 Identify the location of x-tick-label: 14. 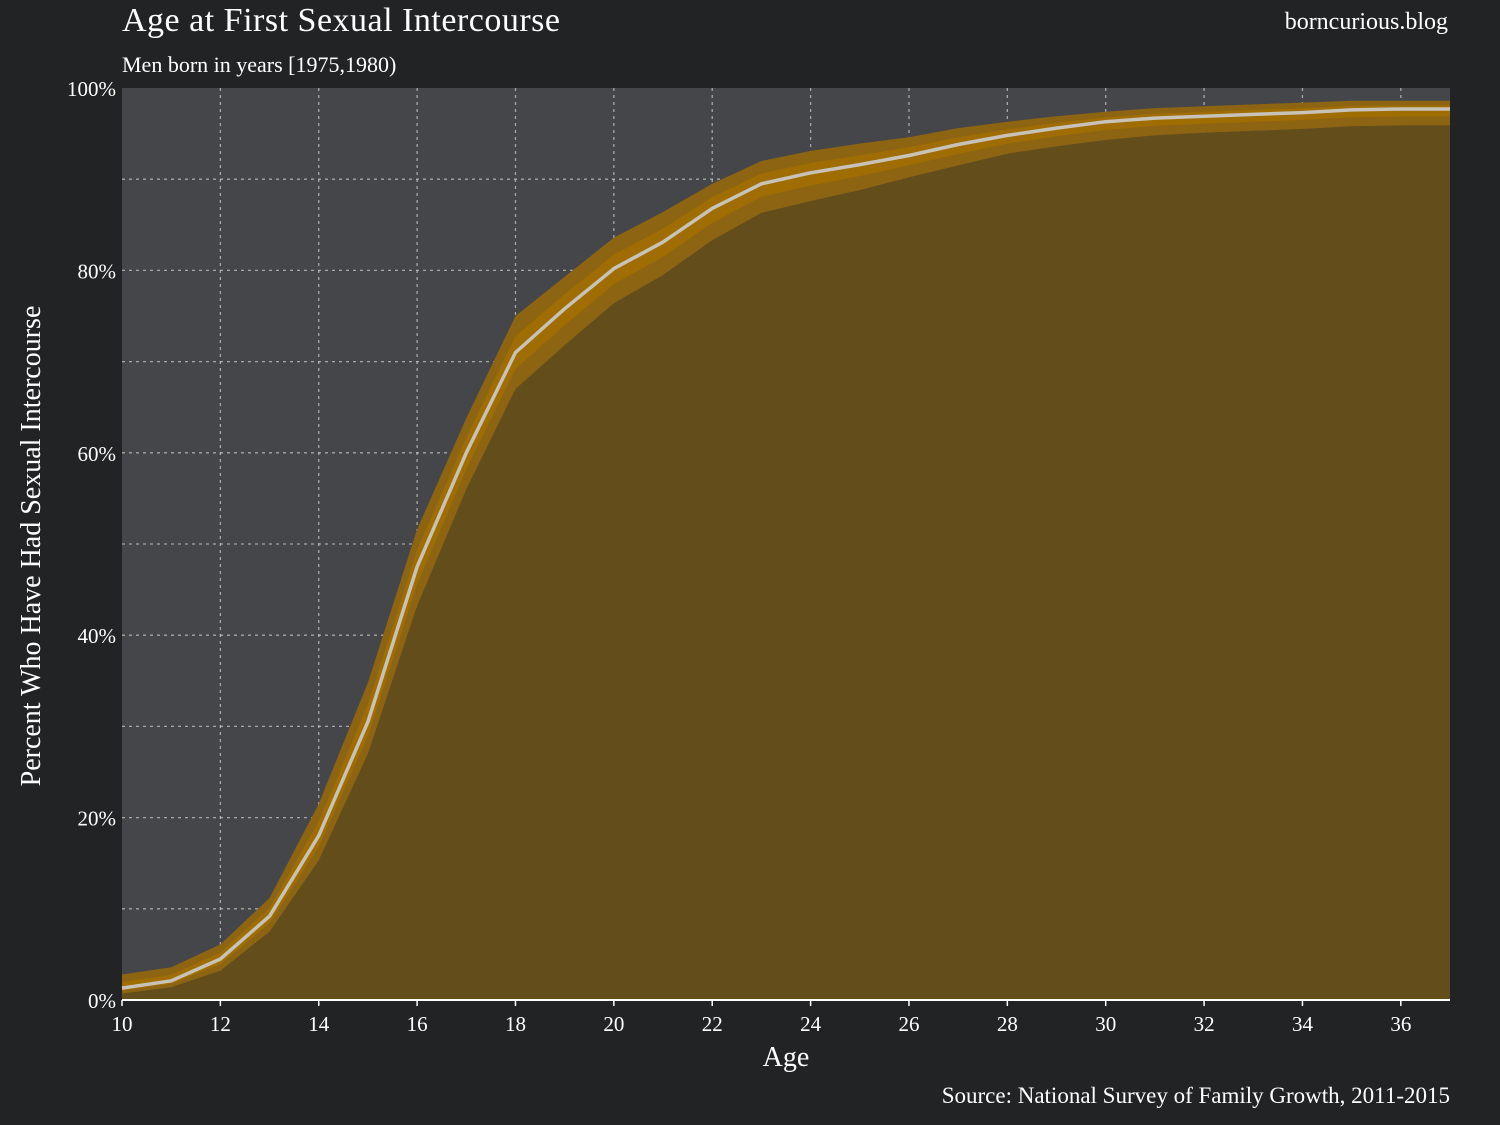
(319, 1024).